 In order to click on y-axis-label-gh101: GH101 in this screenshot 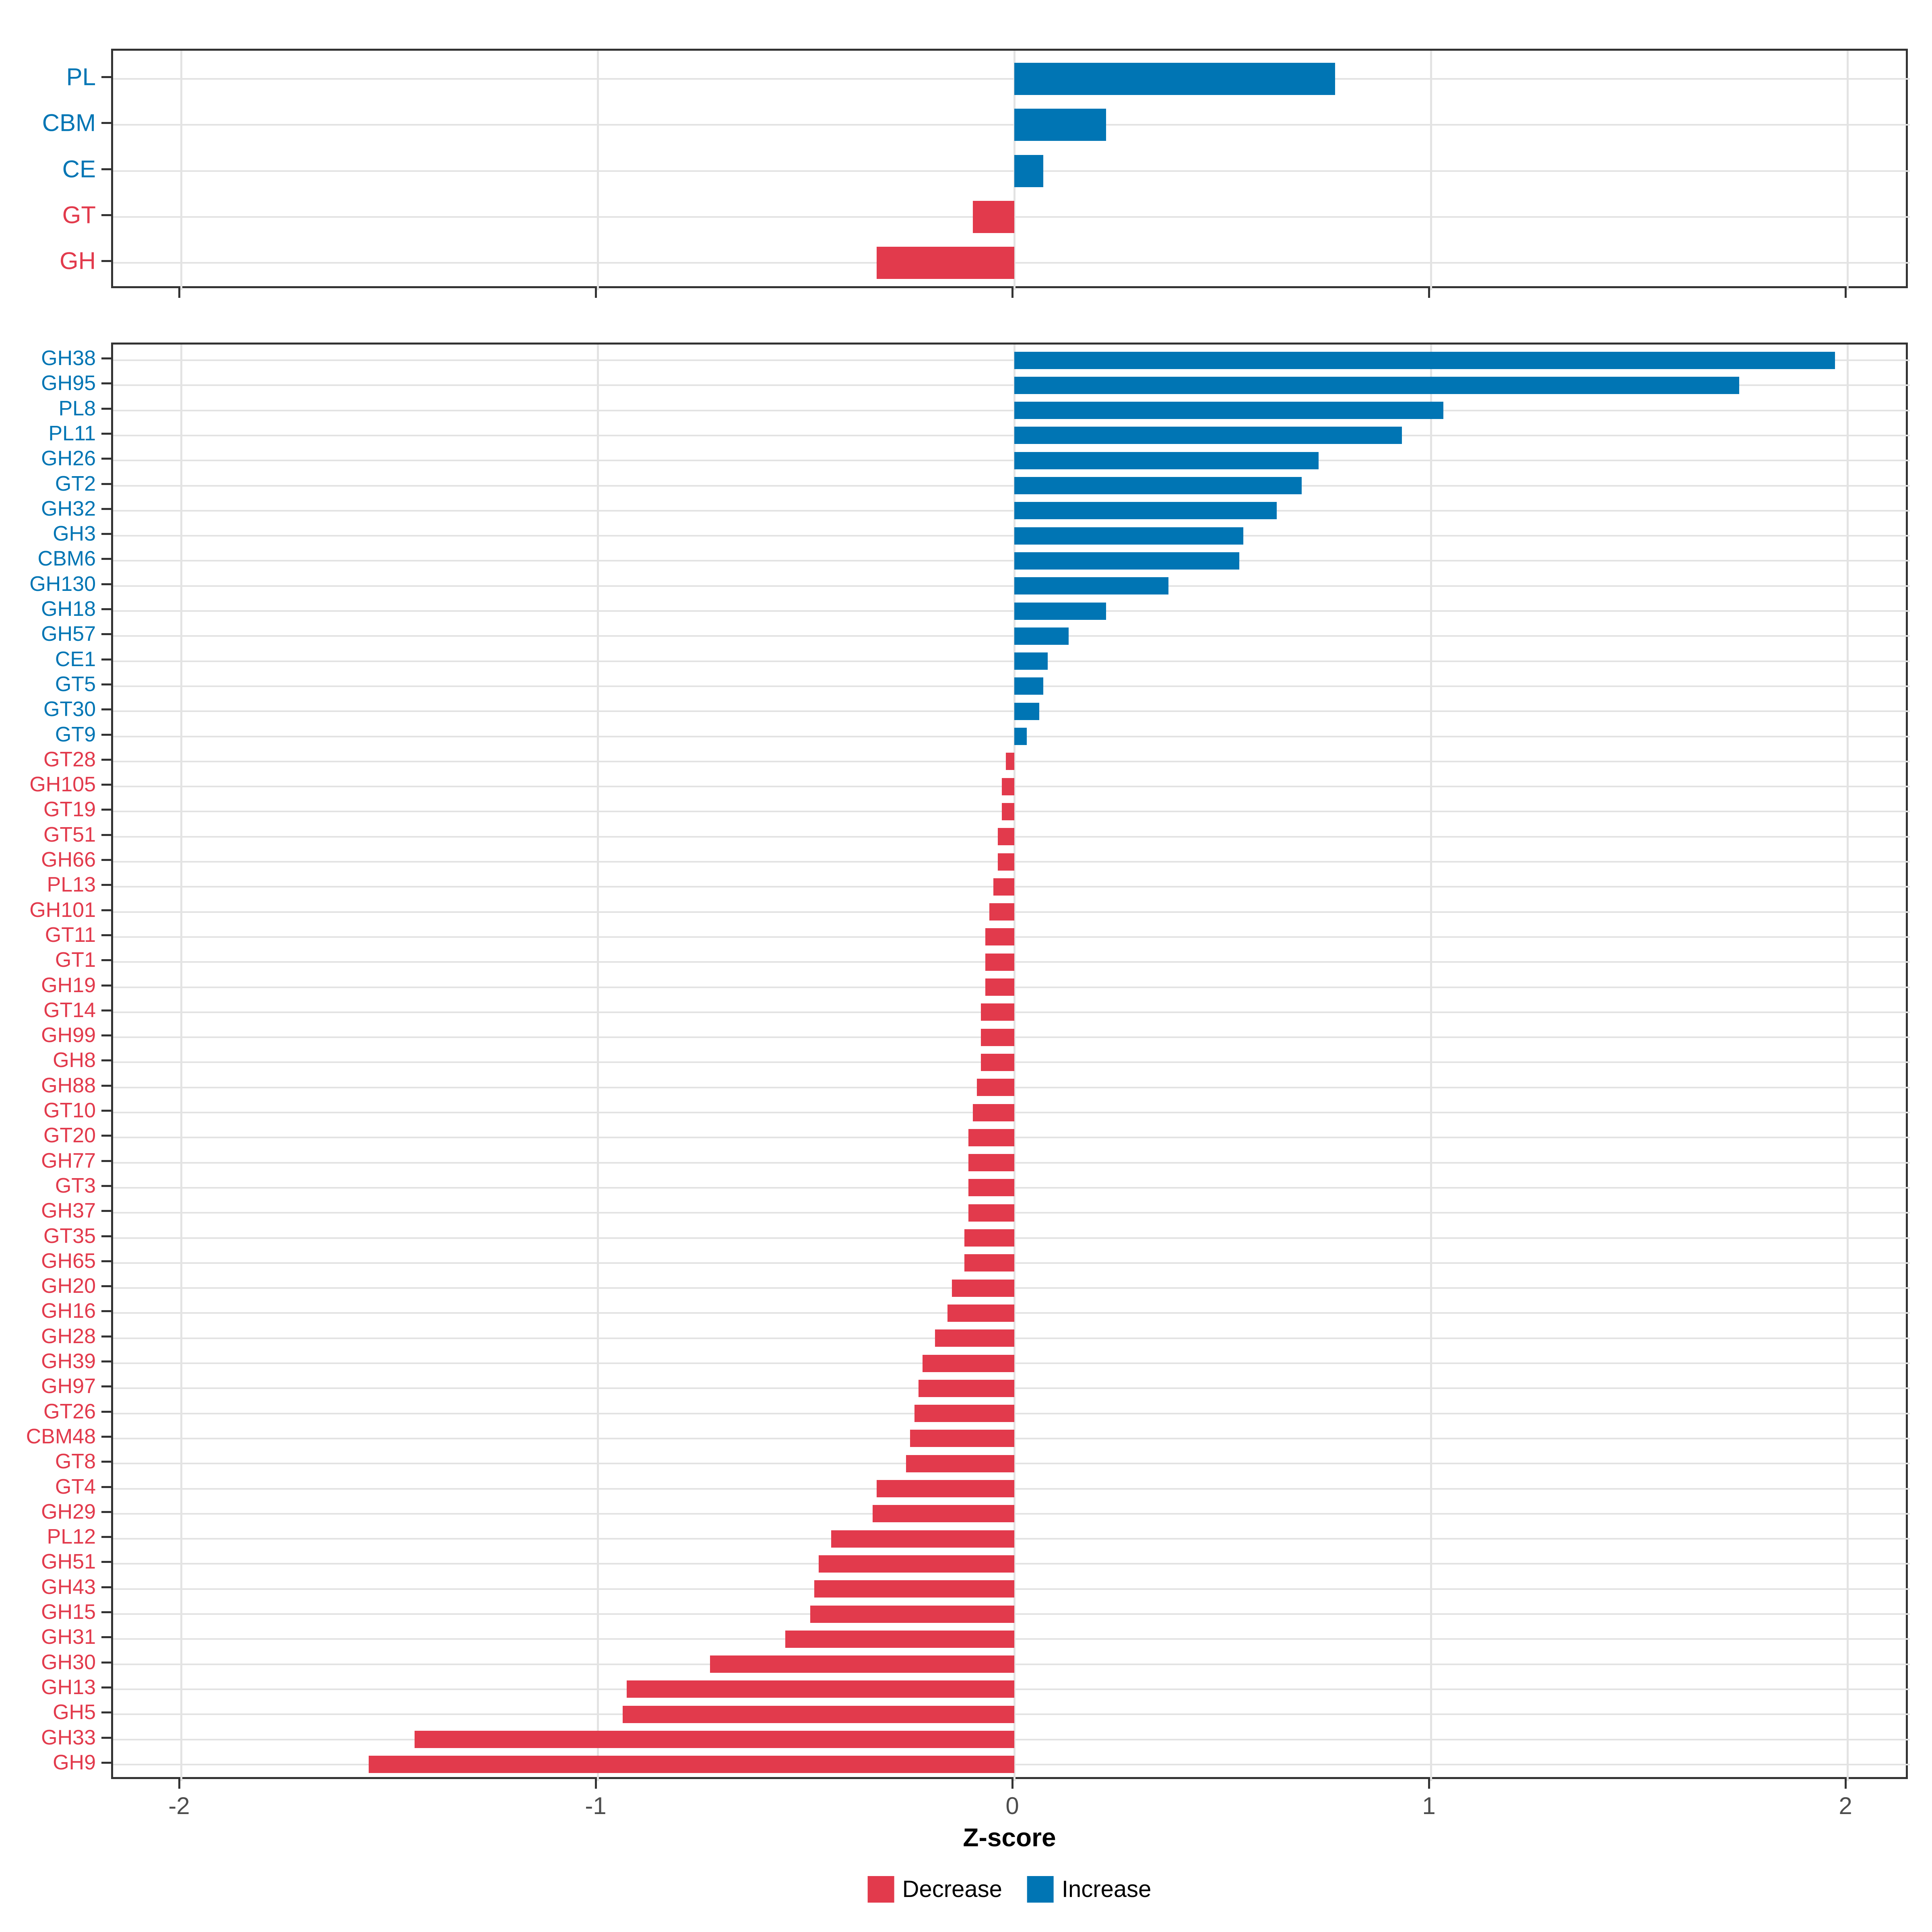, I will do `click(62, 910)`.